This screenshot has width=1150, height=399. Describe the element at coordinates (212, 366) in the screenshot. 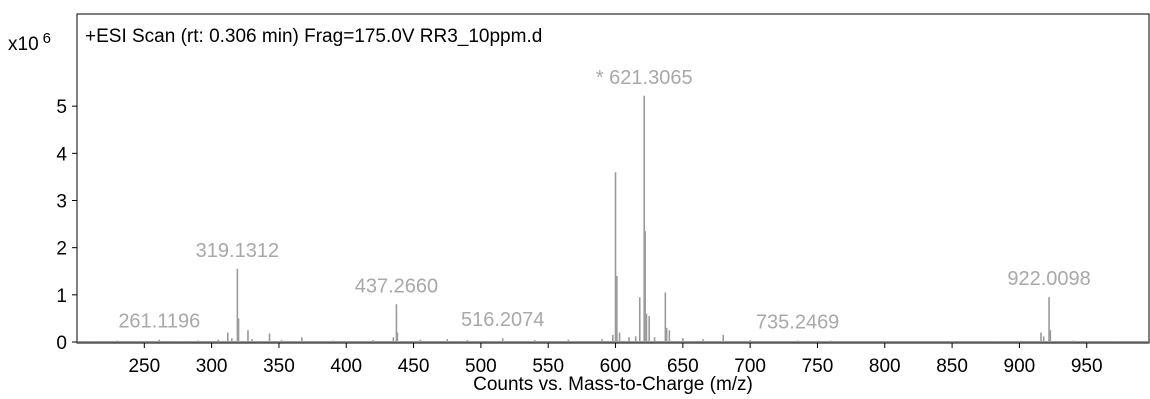

I see `x-tick-label: 300` at that location.